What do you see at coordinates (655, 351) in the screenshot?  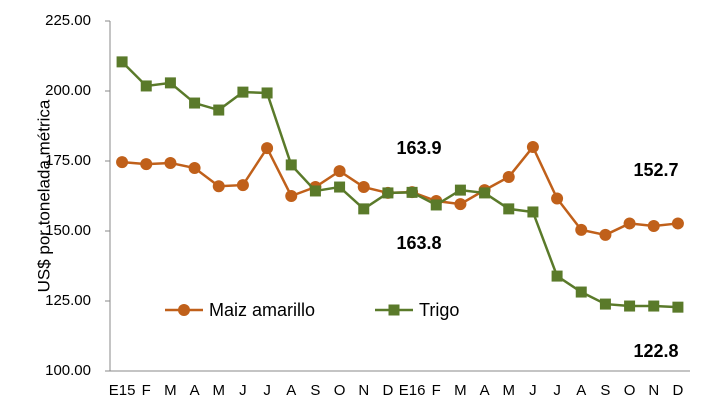 I see `annotation: 122.8` at bounding box center [655, 351].